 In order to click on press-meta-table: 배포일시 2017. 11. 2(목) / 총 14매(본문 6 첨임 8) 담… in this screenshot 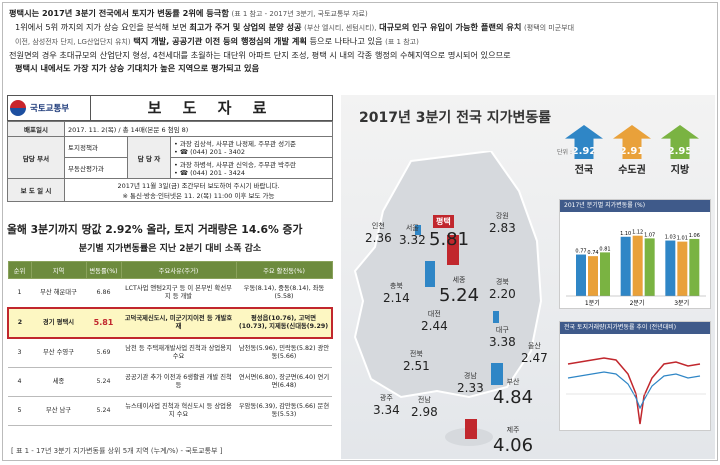, I will do `click(170, 161)`.